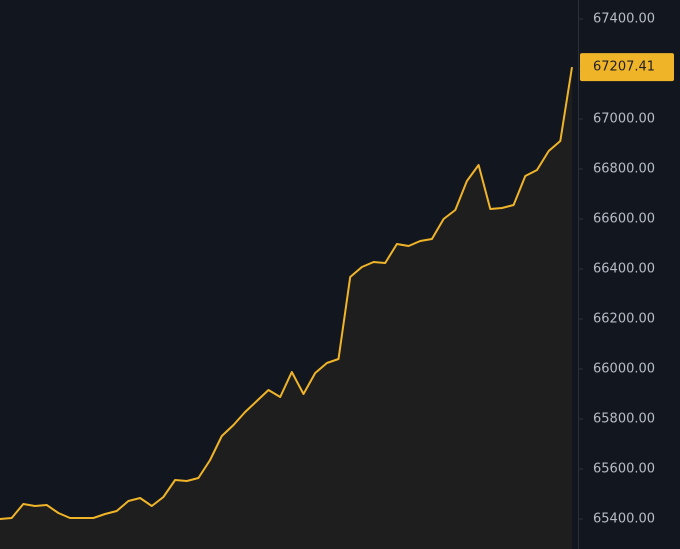 The image size is (680, 549). I want to click on y-tick-label: 66800.00, so click(624, 169).